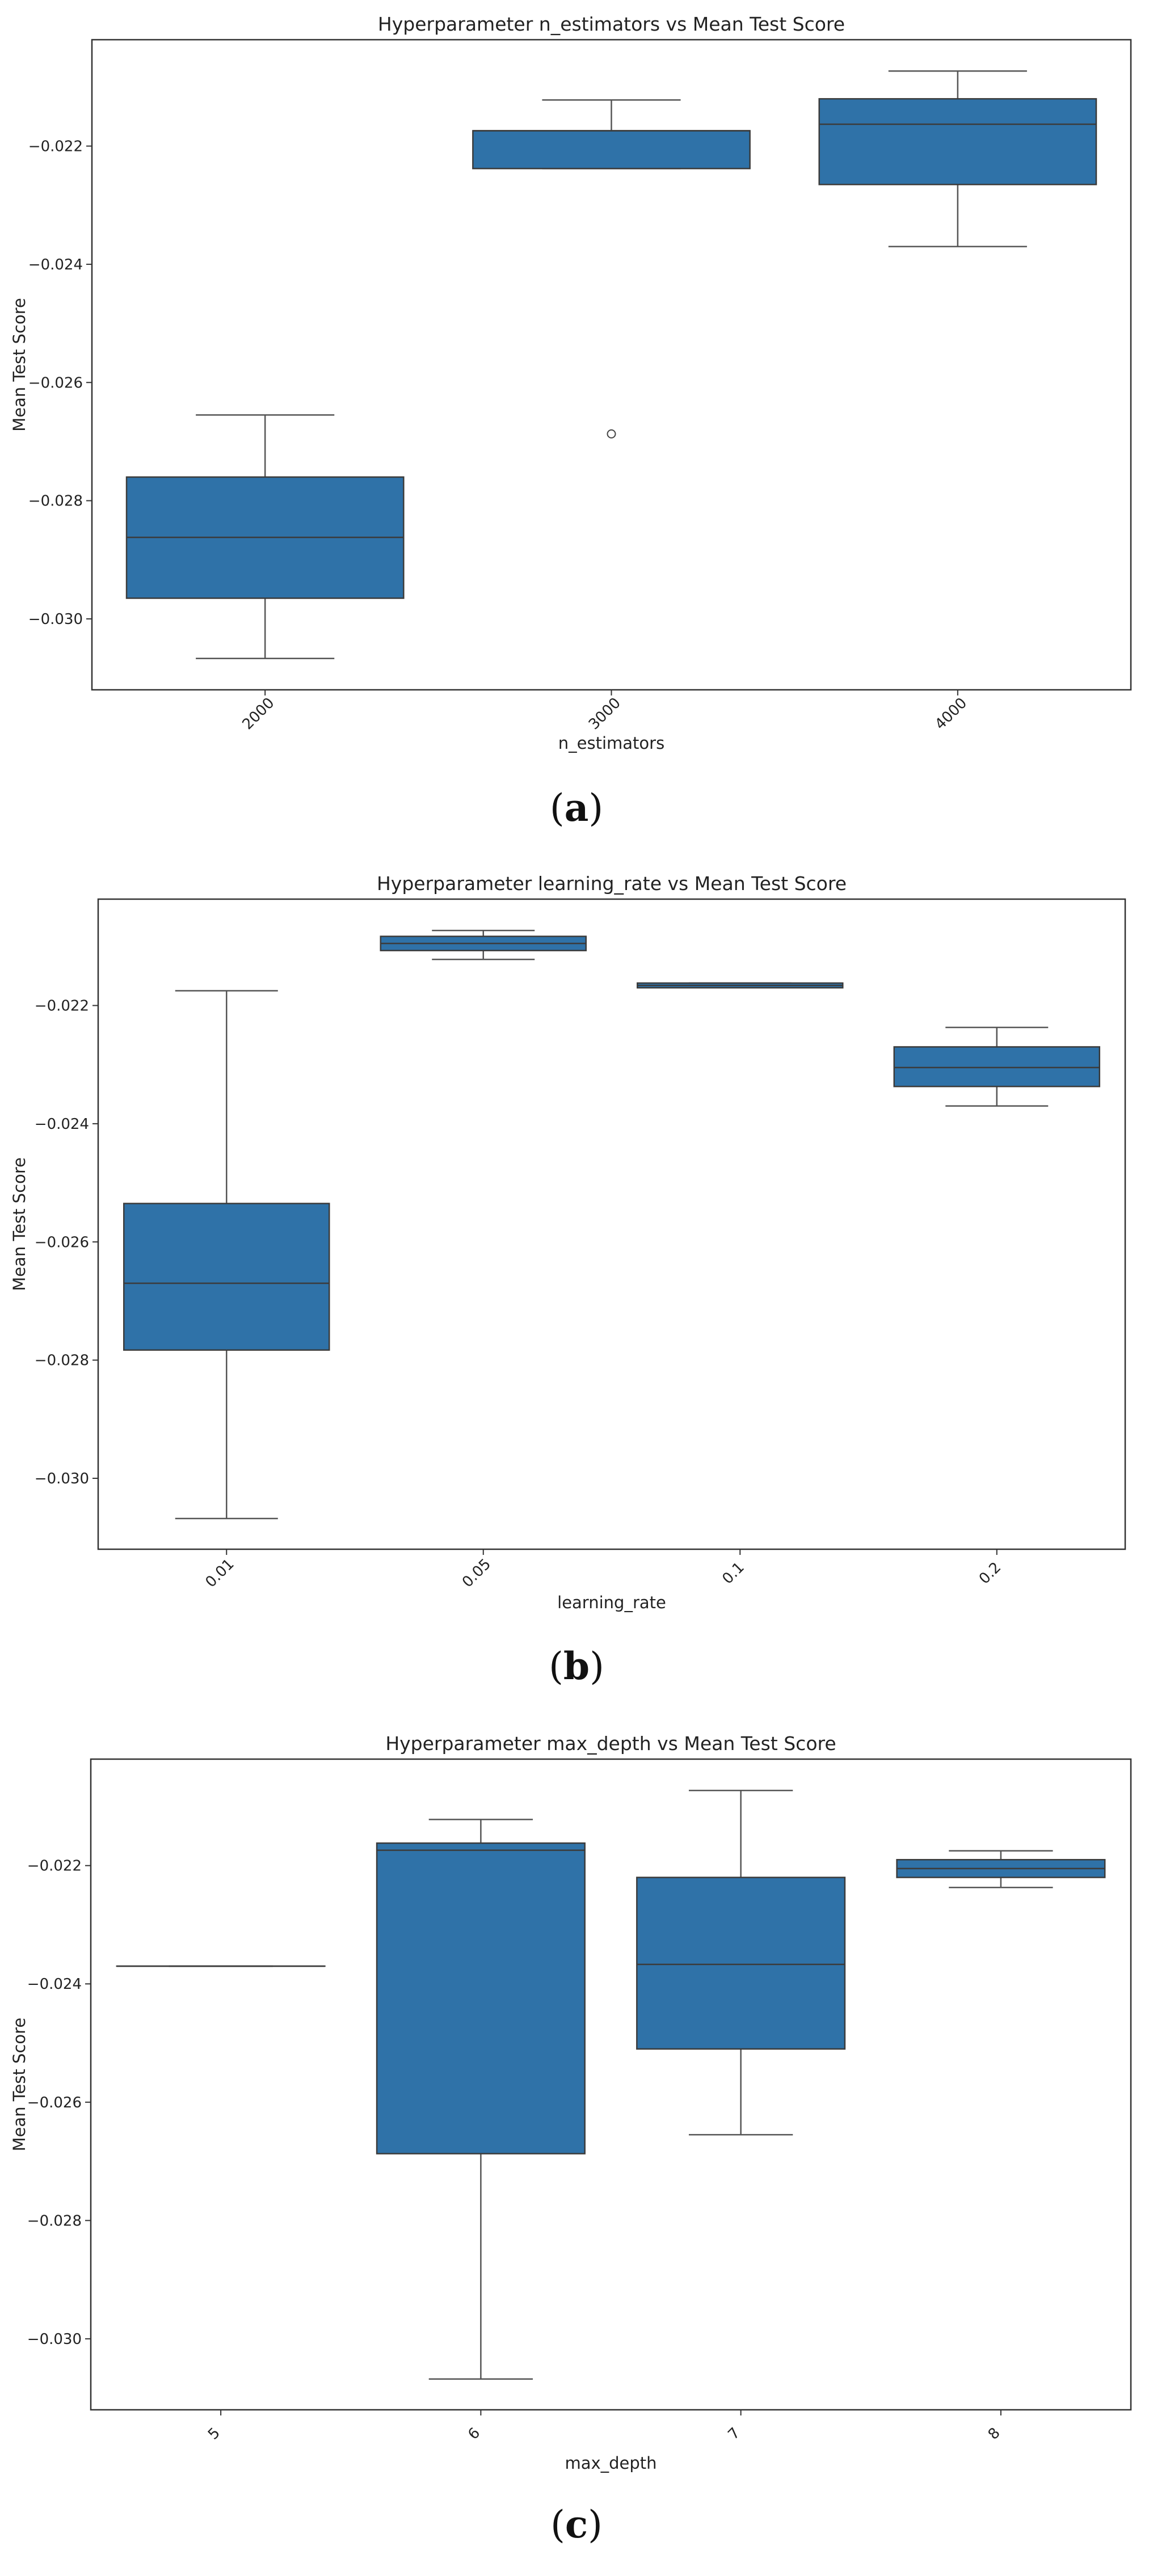 The width and height of the screenshot is (1153, 2576). Describe the element at coordinates (576, 808) in the screenshot. I see `caption-a: (a)` at that location.